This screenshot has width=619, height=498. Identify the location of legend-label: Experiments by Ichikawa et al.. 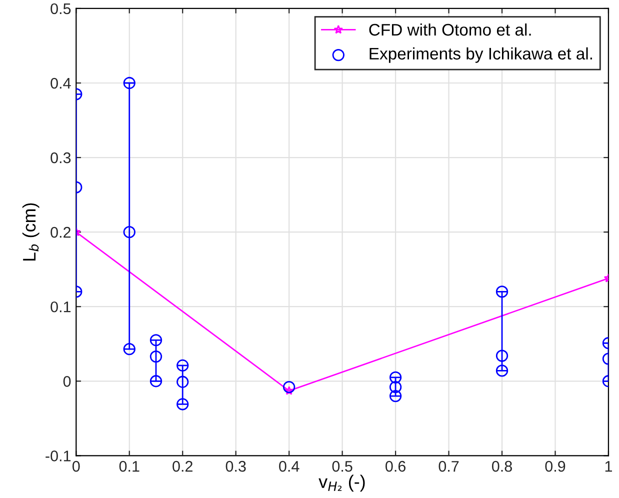
(481, 55).